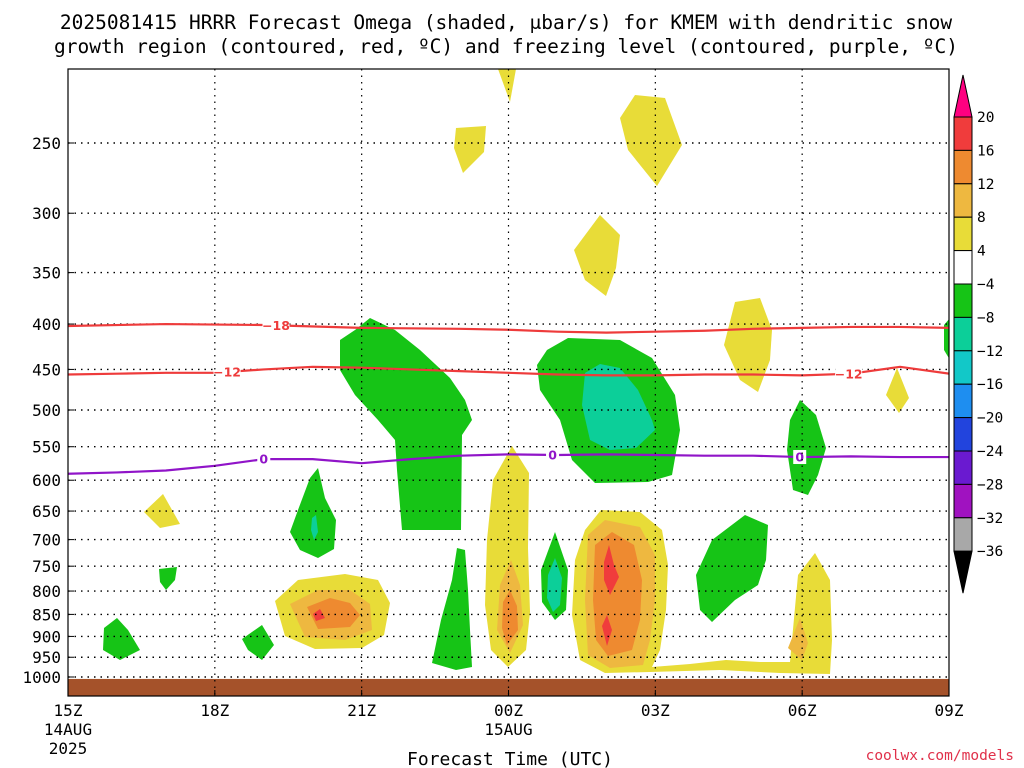  I want to click on colorbar-tick-label: −4, so click(986, 285).